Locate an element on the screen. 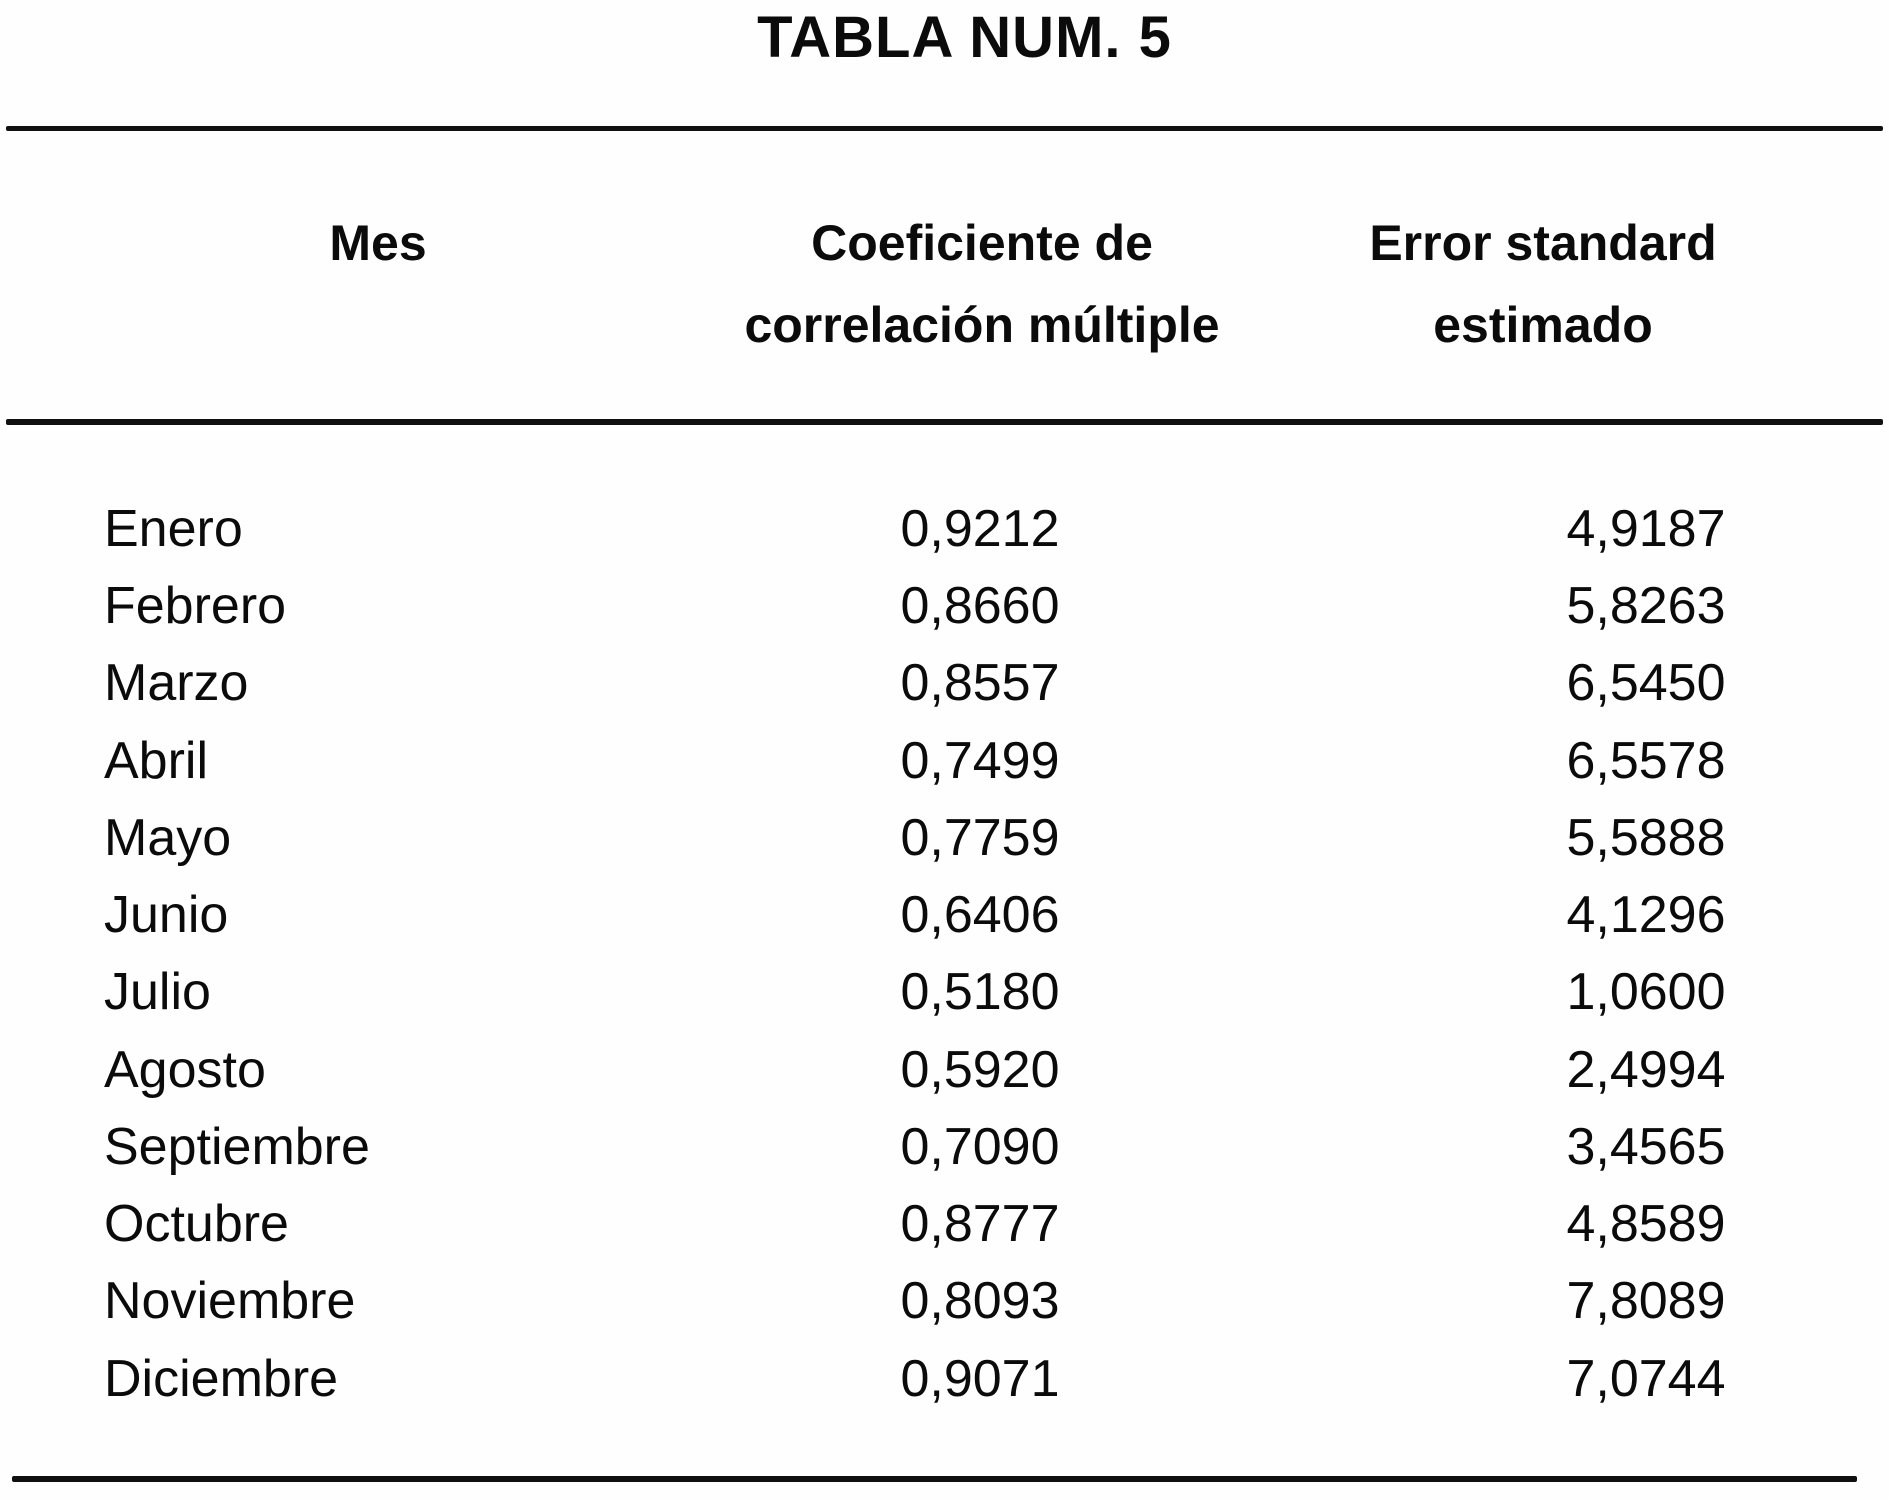  coefficient-cell: 0,8660 is located at coordinates (980, 606).